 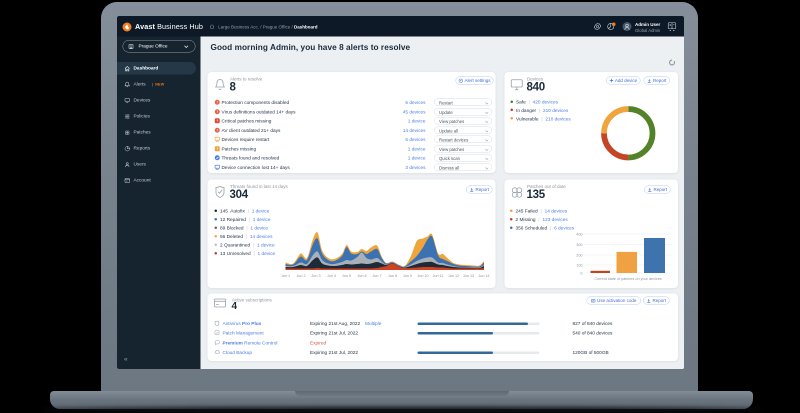 What do you see at coordinates (452, 276) in the screenshot?
I see `svg-text: Jun 12` at bounding box center [452, 276].